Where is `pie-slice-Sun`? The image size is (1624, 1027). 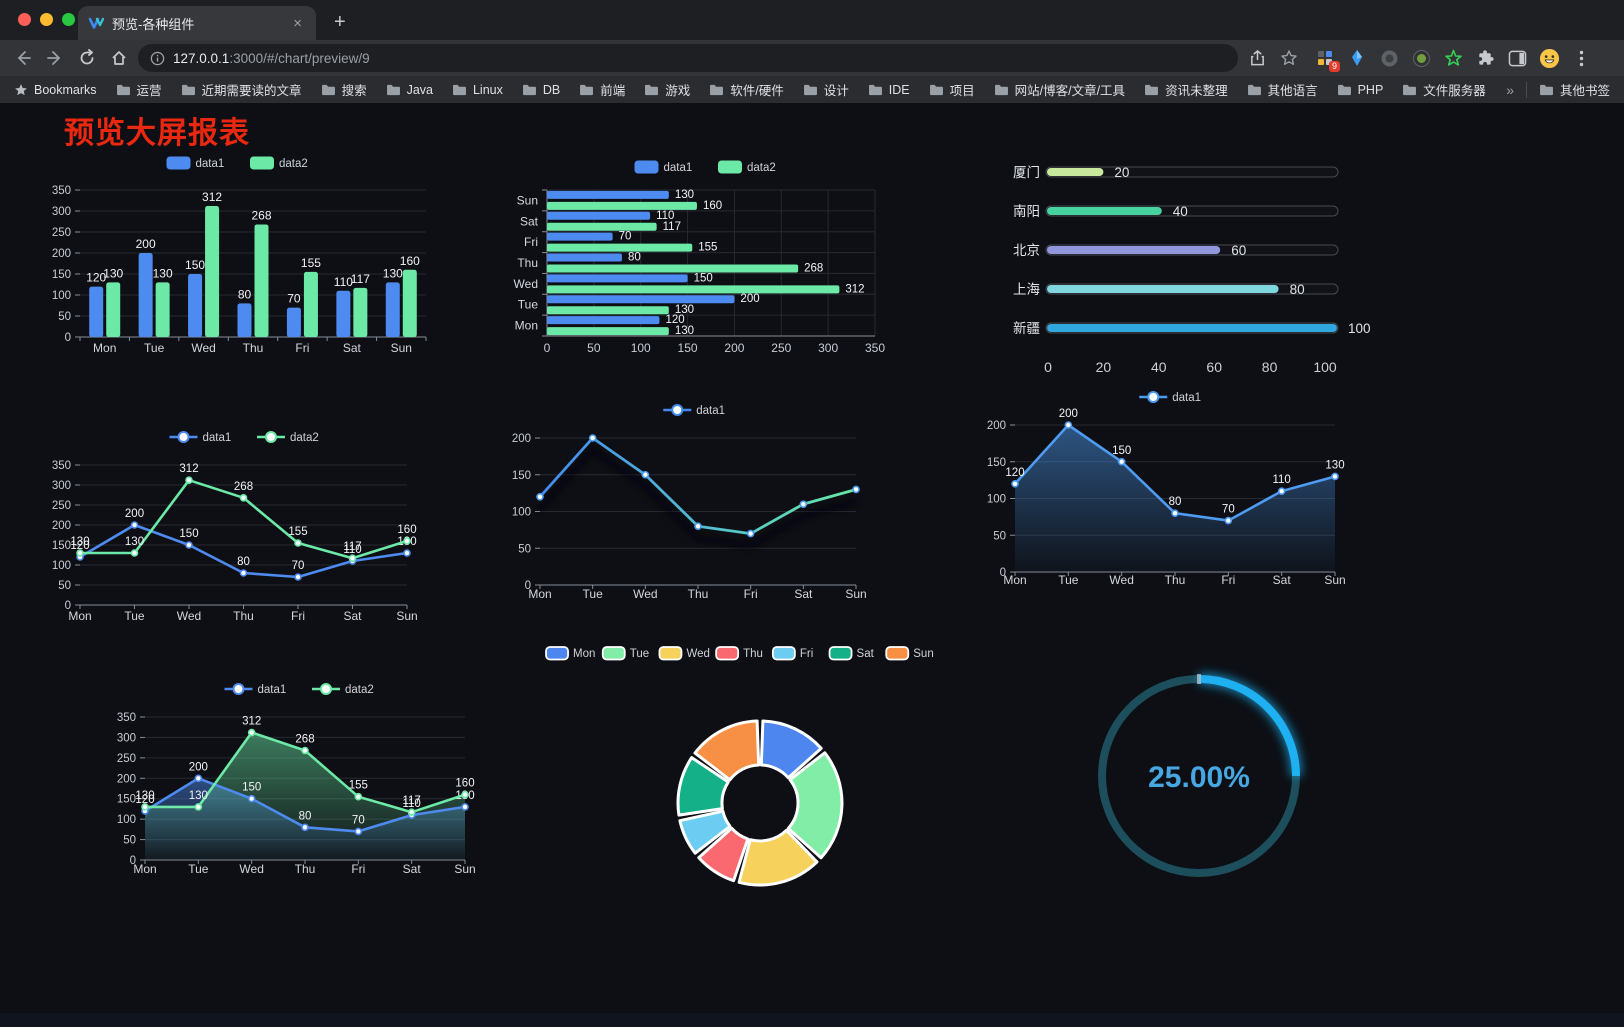
pie-slice-Sun is located at coordinates (727, 750).